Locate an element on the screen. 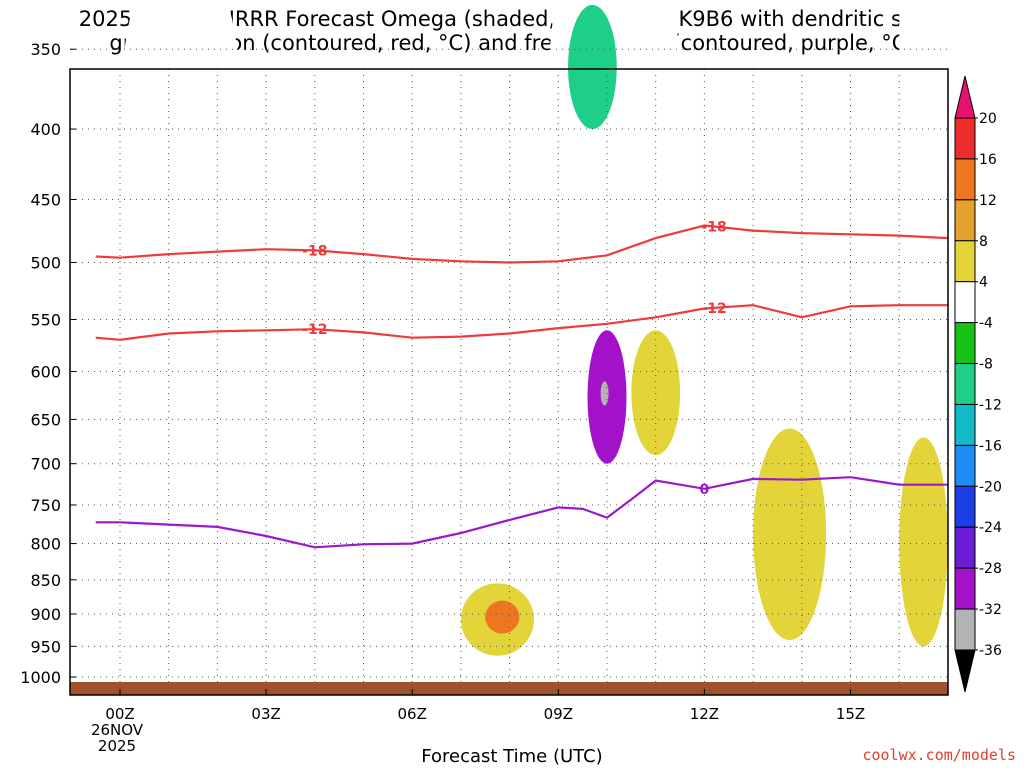  x-tick-label-0: 00Z is located at coordinates (119, 714).